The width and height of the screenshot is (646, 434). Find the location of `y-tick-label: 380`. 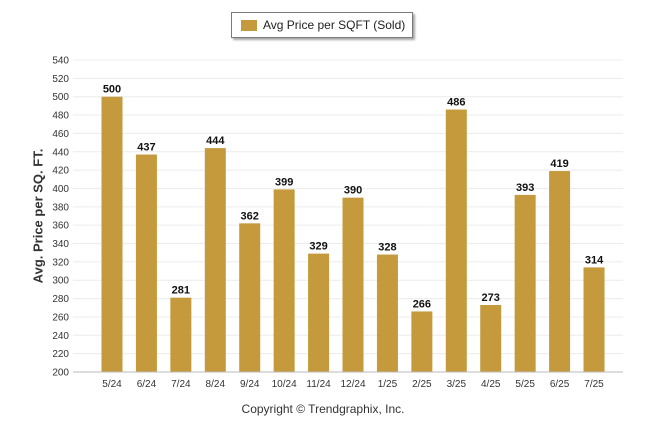

y-tick-label: 380 is located at coordinates (60, 207).